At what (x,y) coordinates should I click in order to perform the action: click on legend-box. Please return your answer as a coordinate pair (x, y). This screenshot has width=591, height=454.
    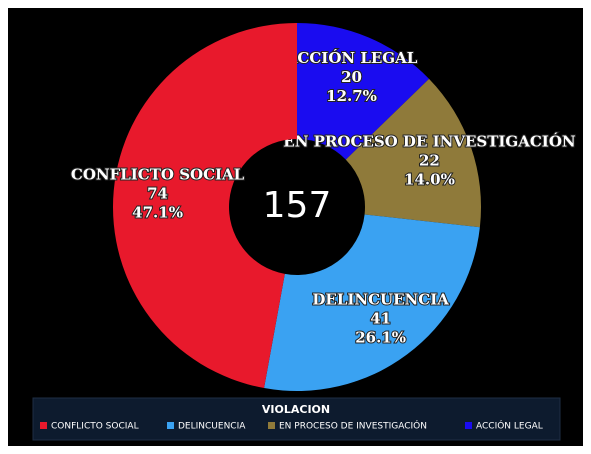
    Looking at the image, I should click on (296, 419).